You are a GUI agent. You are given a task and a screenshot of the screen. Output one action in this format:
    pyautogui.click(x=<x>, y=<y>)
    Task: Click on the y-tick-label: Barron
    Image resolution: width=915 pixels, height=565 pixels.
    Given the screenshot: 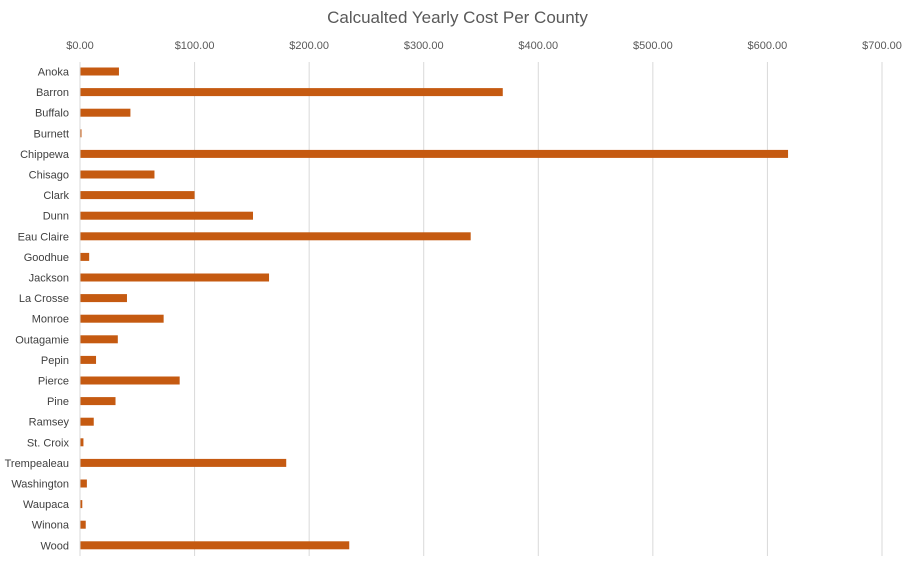 What is the action you would take?
    pyautogui.click(x=52, y=93)
    